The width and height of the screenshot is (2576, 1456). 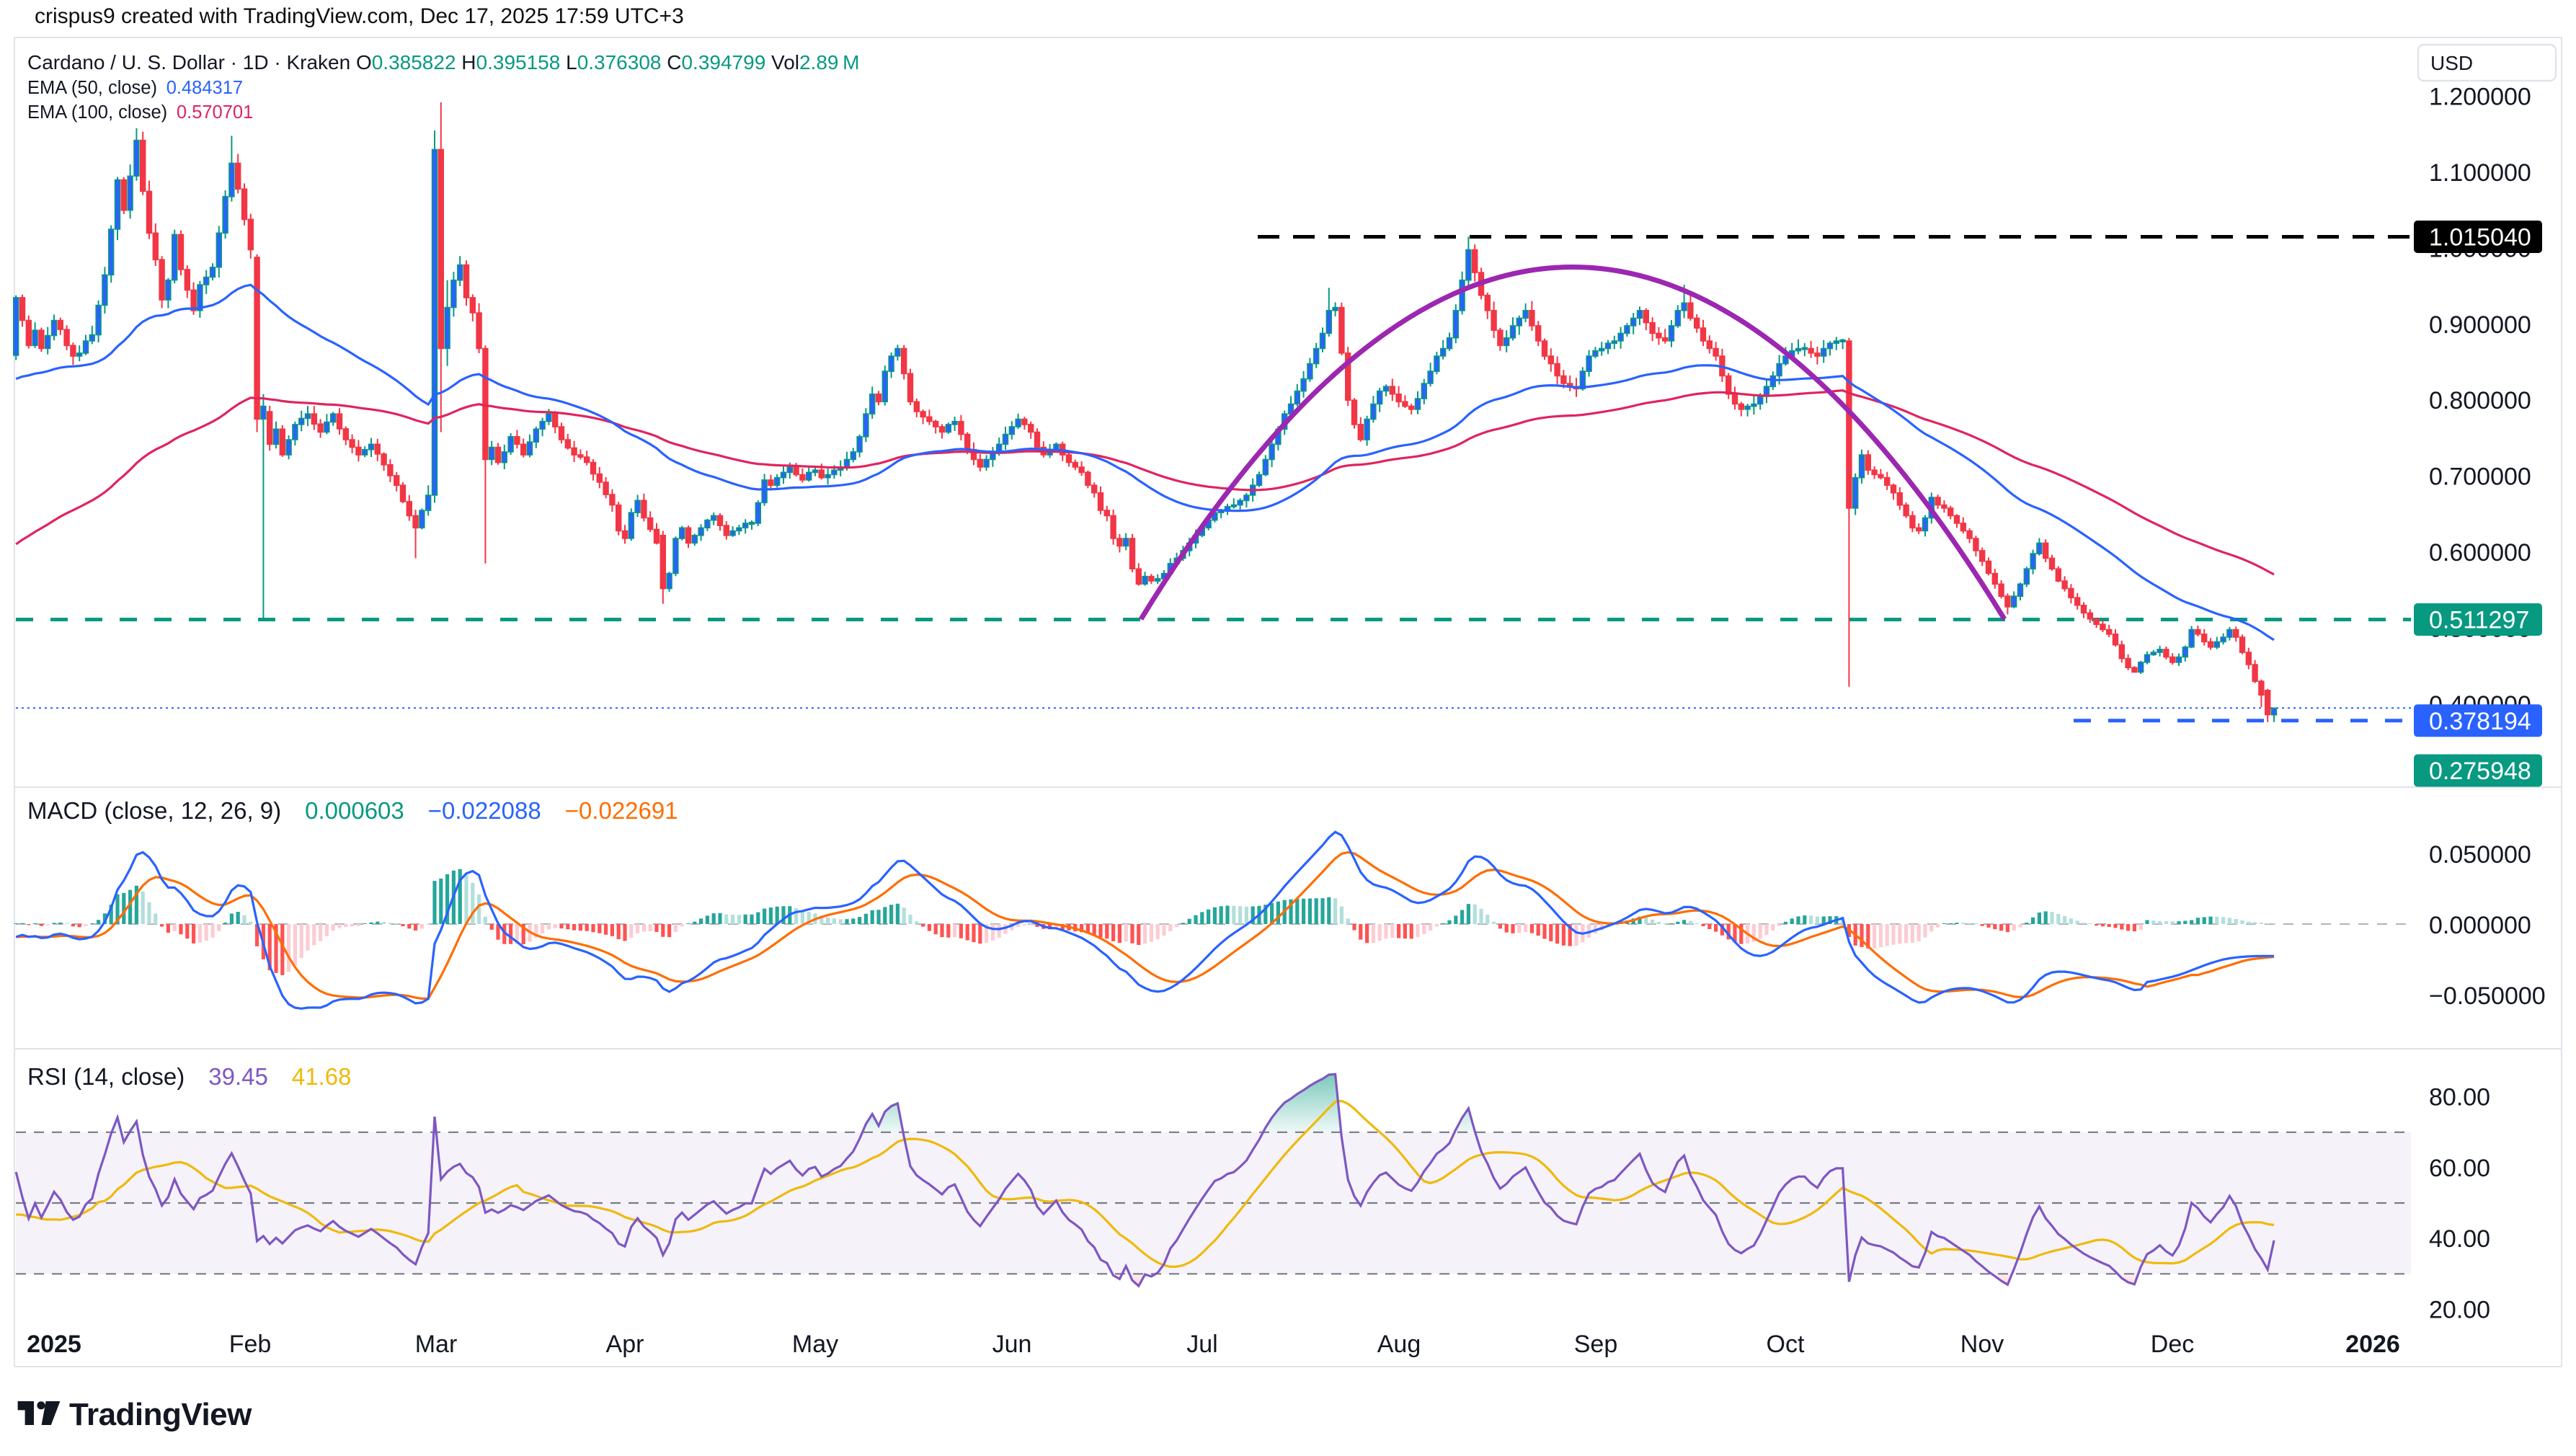 What do you see at coordinates (54, 1344) in the screenshot?
I see `svg-text: 2025` at bounding box center [54, 1344].